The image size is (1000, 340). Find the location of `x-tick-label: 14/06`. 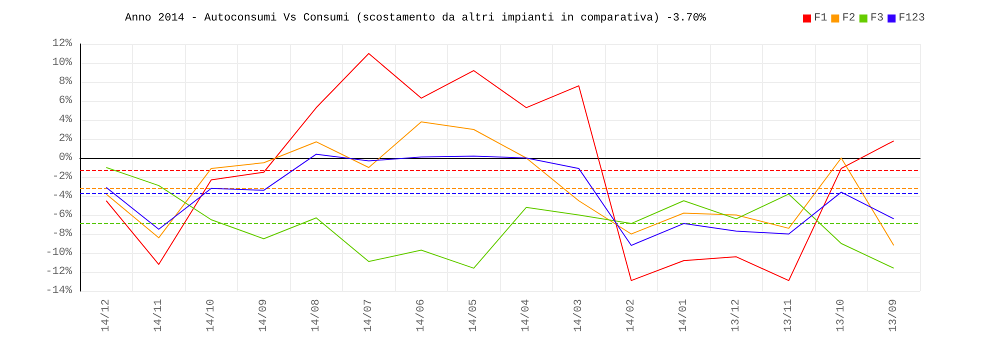

x-tick-label: 14/06 is located at coordinates (421, 315).